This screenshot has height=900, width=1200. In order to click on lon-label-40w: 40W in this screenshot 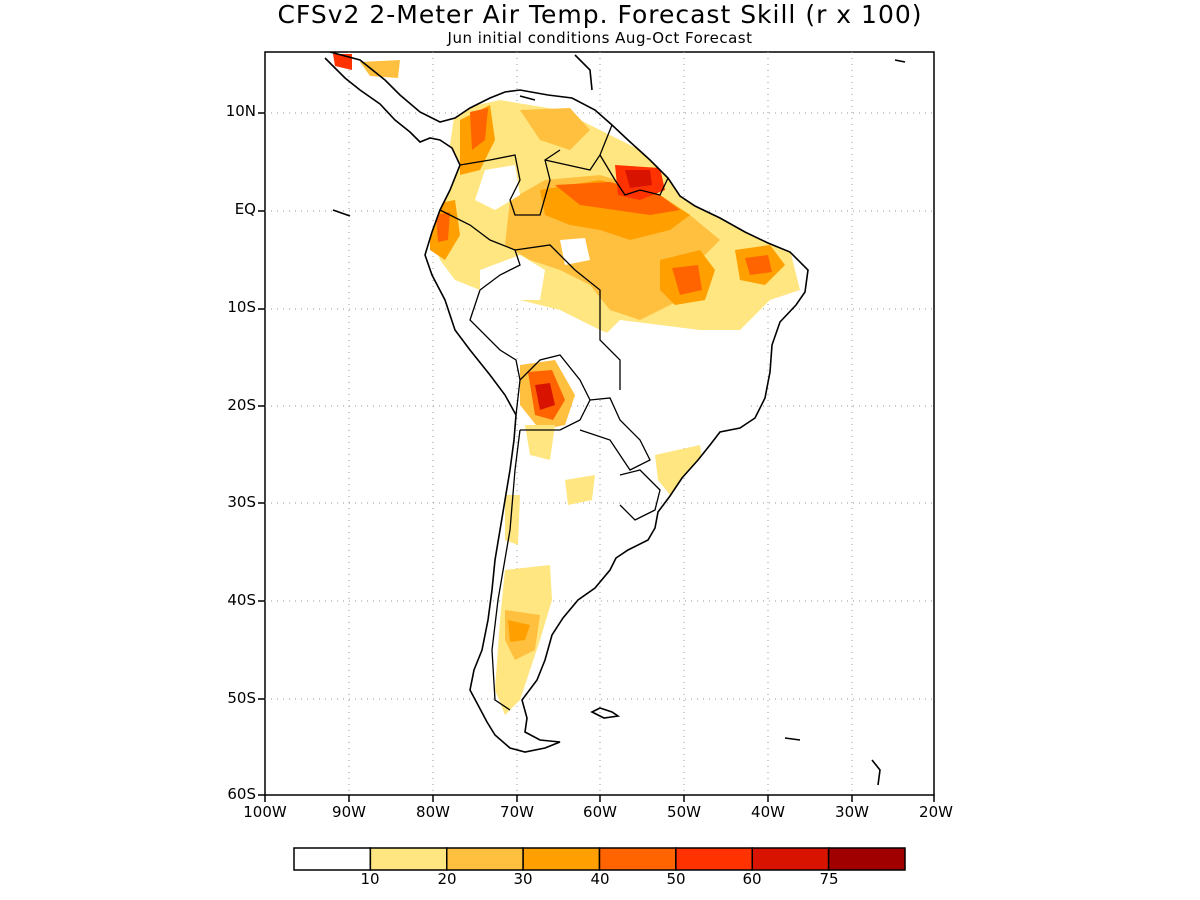, I will do `click(768, 812)`.